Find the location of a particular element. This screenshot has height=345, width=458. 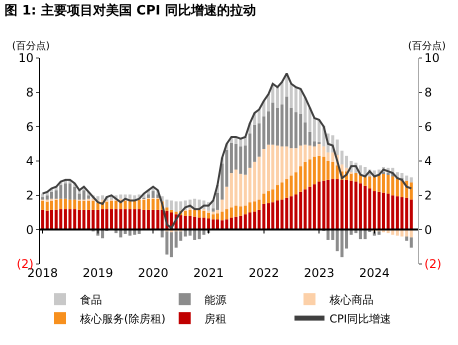

legend-label: 房租 is located at coordinates (215, 319).